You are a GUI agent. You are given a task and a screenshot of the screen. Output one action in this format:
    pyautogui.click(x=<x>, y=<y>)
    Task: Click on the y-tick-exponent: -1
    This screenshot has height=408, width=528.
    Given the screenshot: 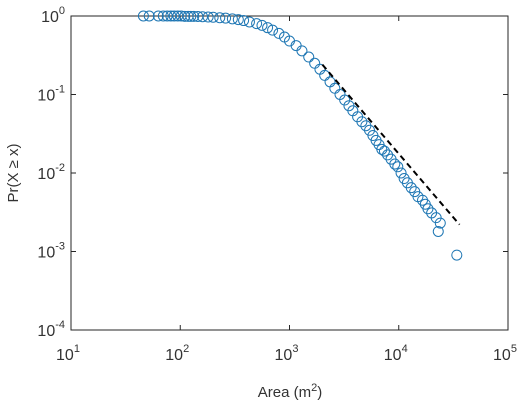 What is the action you would take?
    pyautogui.click(x=60, y=90)
    